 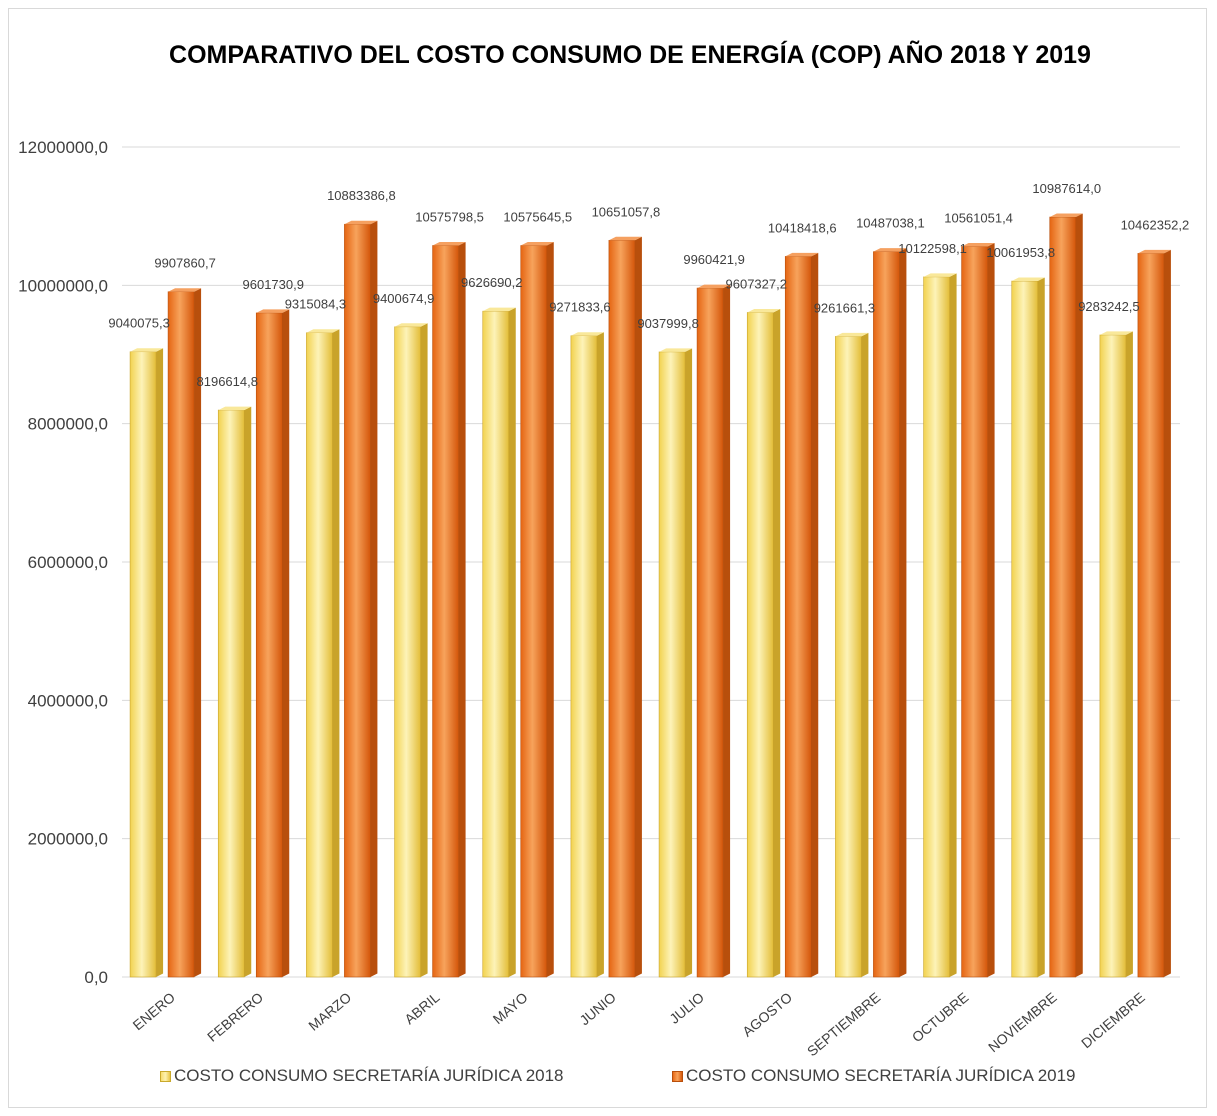 What do you see at coordinates (369, 1075) in the screenshot?
I see `legend-label-2018: COSTO CONSUMO SECRETARÍA JURÍDICA 2018` at bounding box center [369, 1075].